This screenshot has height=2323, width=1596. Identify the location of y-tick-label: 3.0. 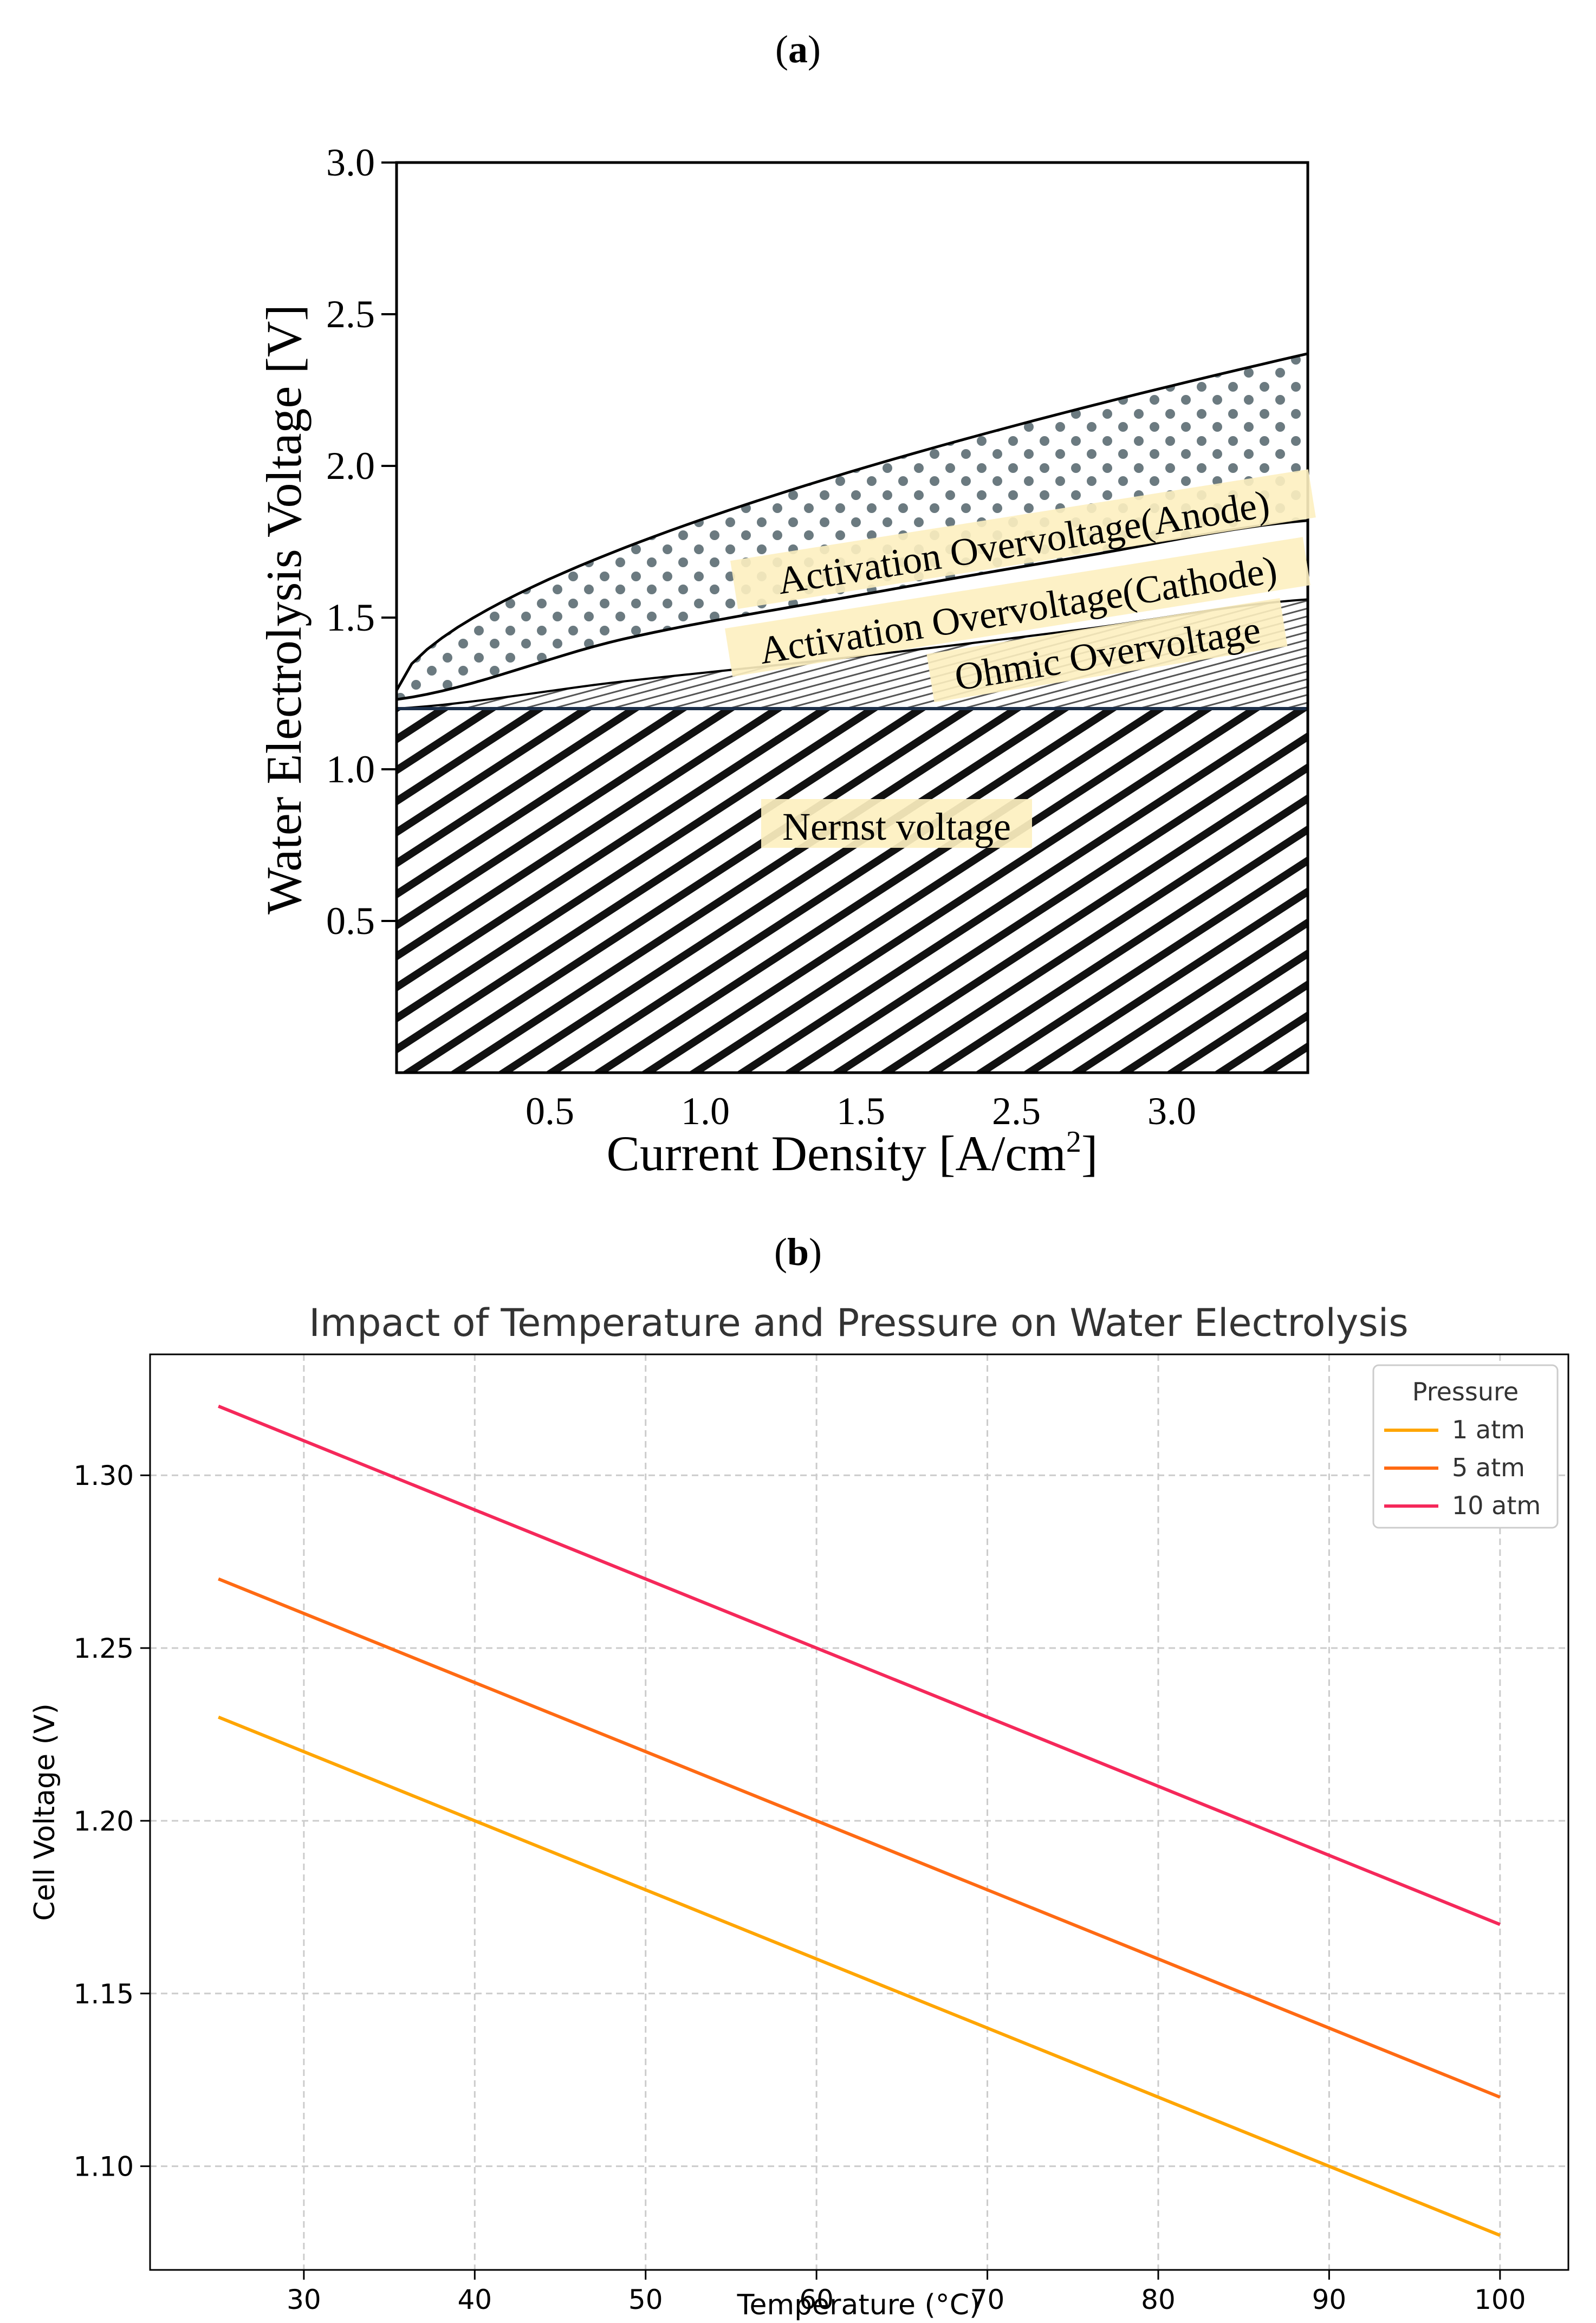
(351, 162).